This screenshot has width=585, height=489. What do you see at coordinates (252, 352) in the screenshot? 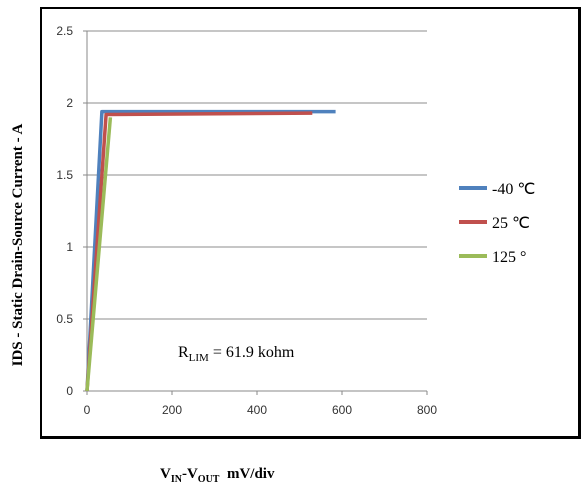
I see `rlim-value: = 61.9 kohm` at bounding box center [252, 352].